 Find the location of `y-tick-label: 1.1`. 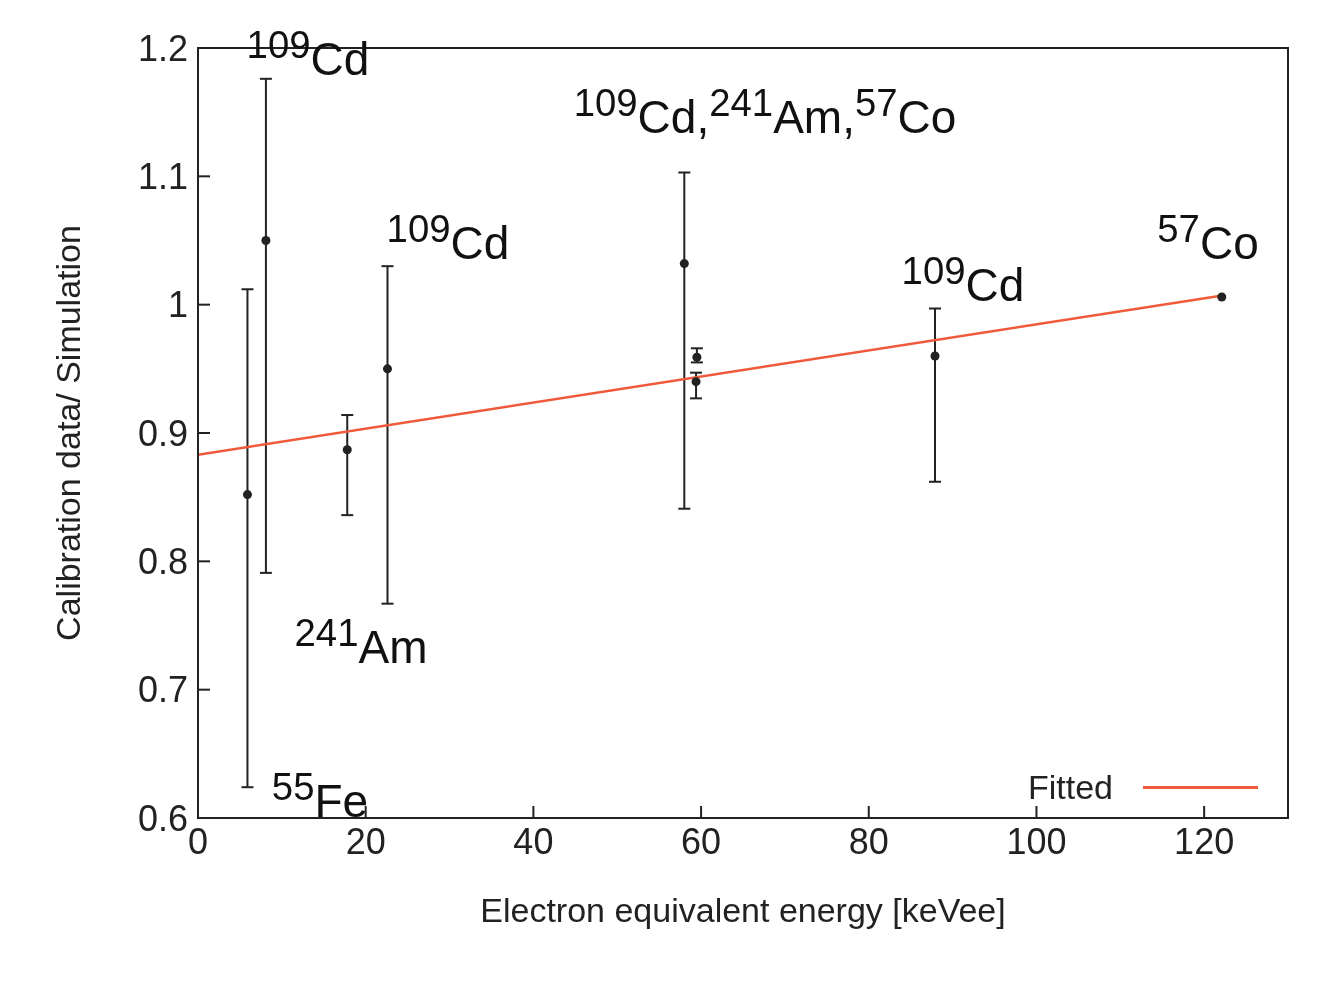

y-tick-label: 1.1 is located at coordinates (162, 177).